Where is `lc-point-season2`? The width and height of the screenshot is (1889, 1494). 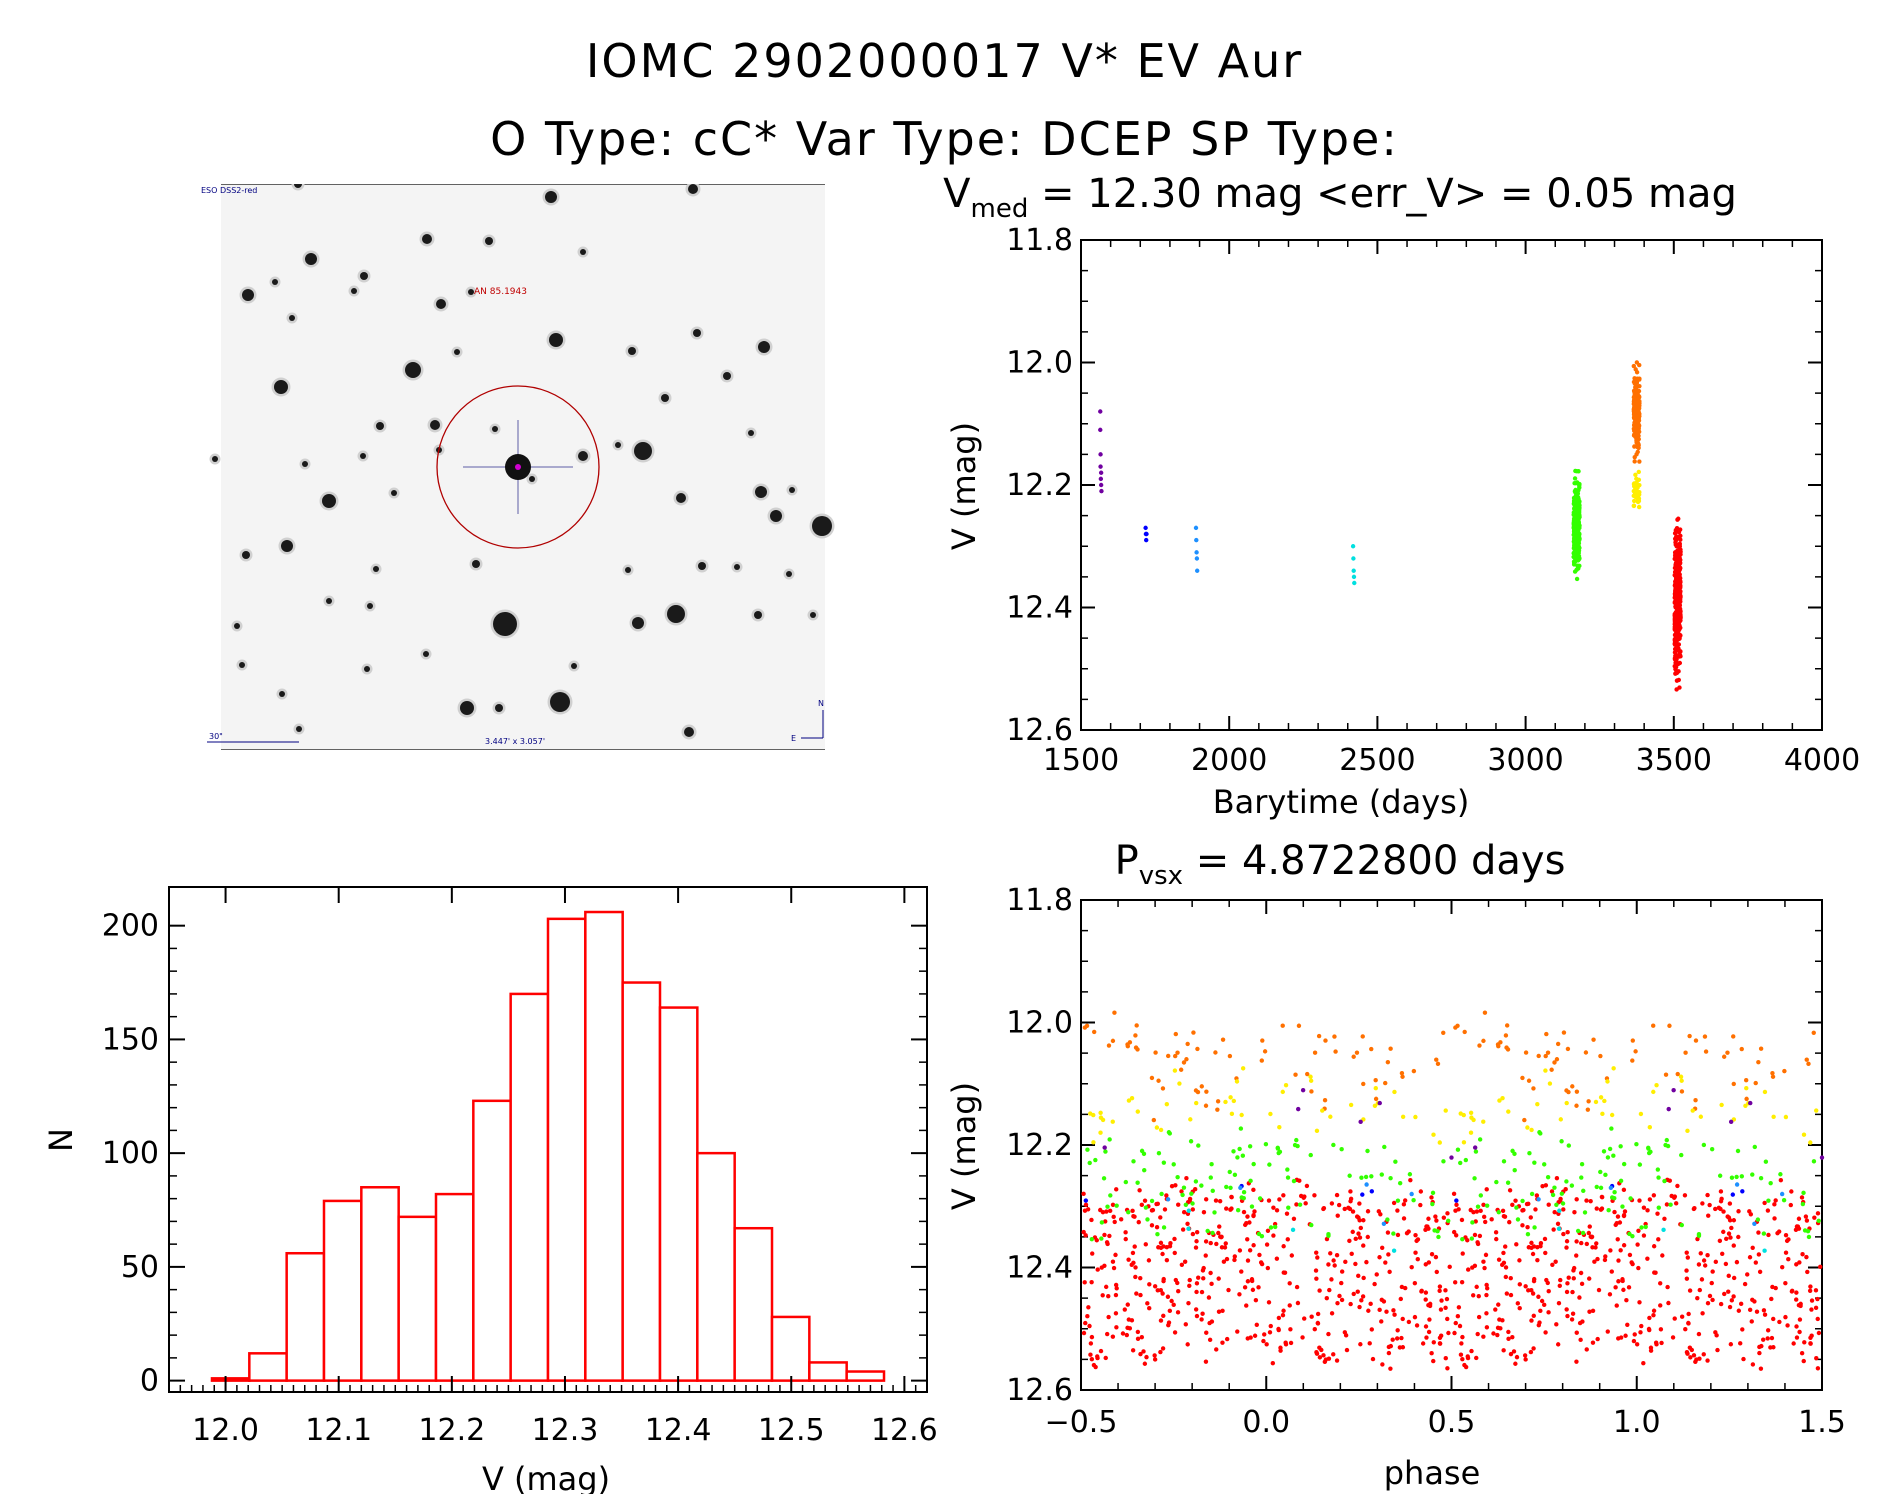 lc-point-season2 is located at coordinates (1145, 528).